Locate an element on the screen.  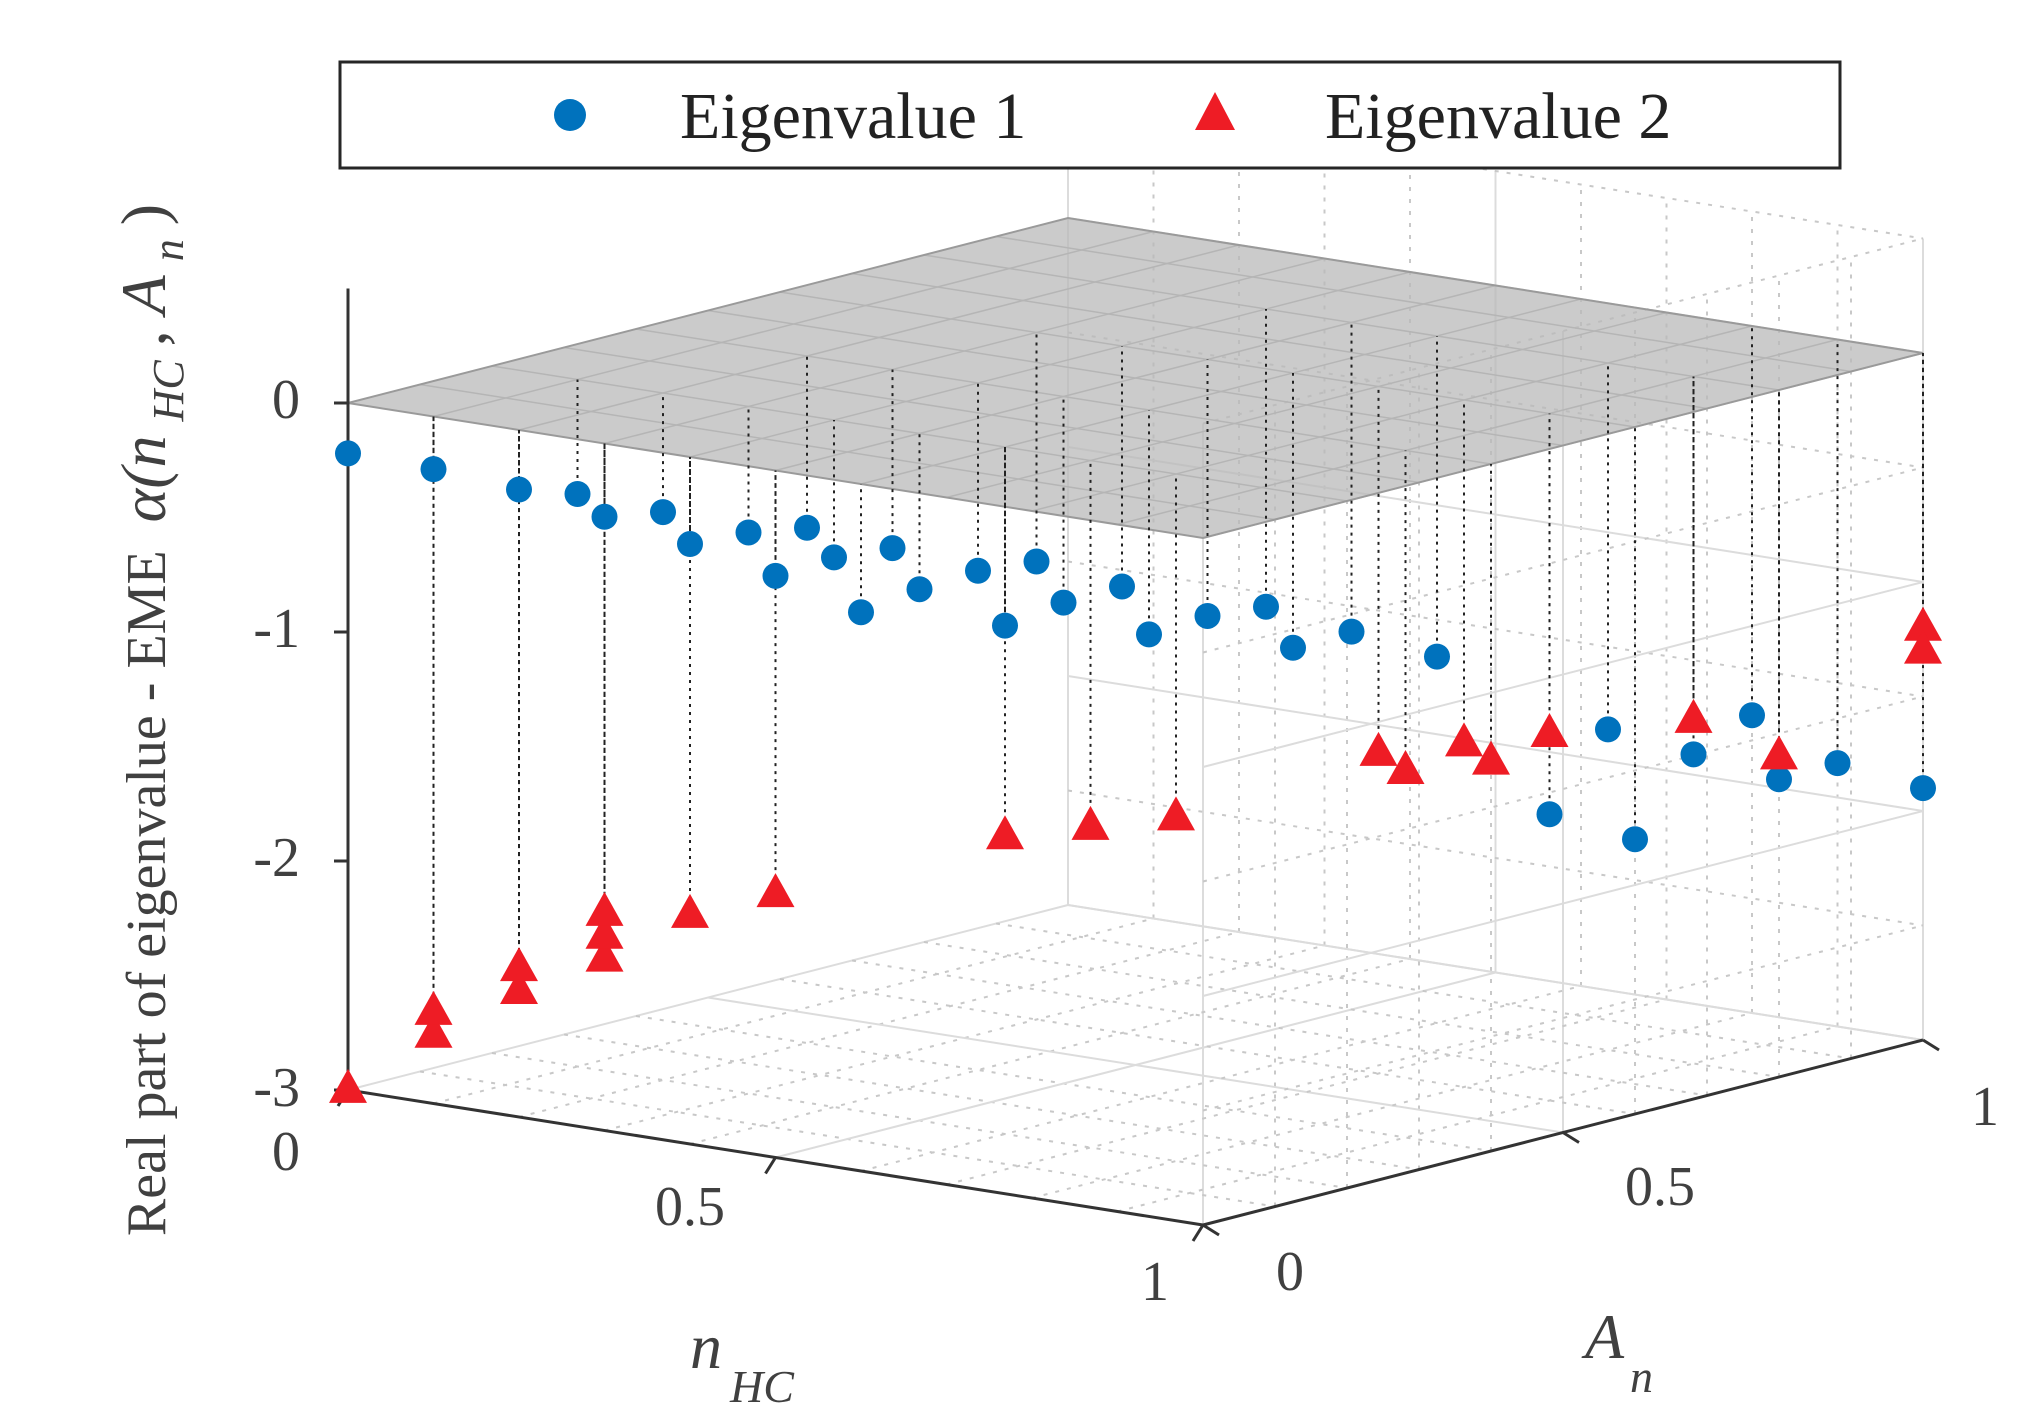
z-tick-labels: 0 0.5 1 is located at coordinates (1637, 1189).